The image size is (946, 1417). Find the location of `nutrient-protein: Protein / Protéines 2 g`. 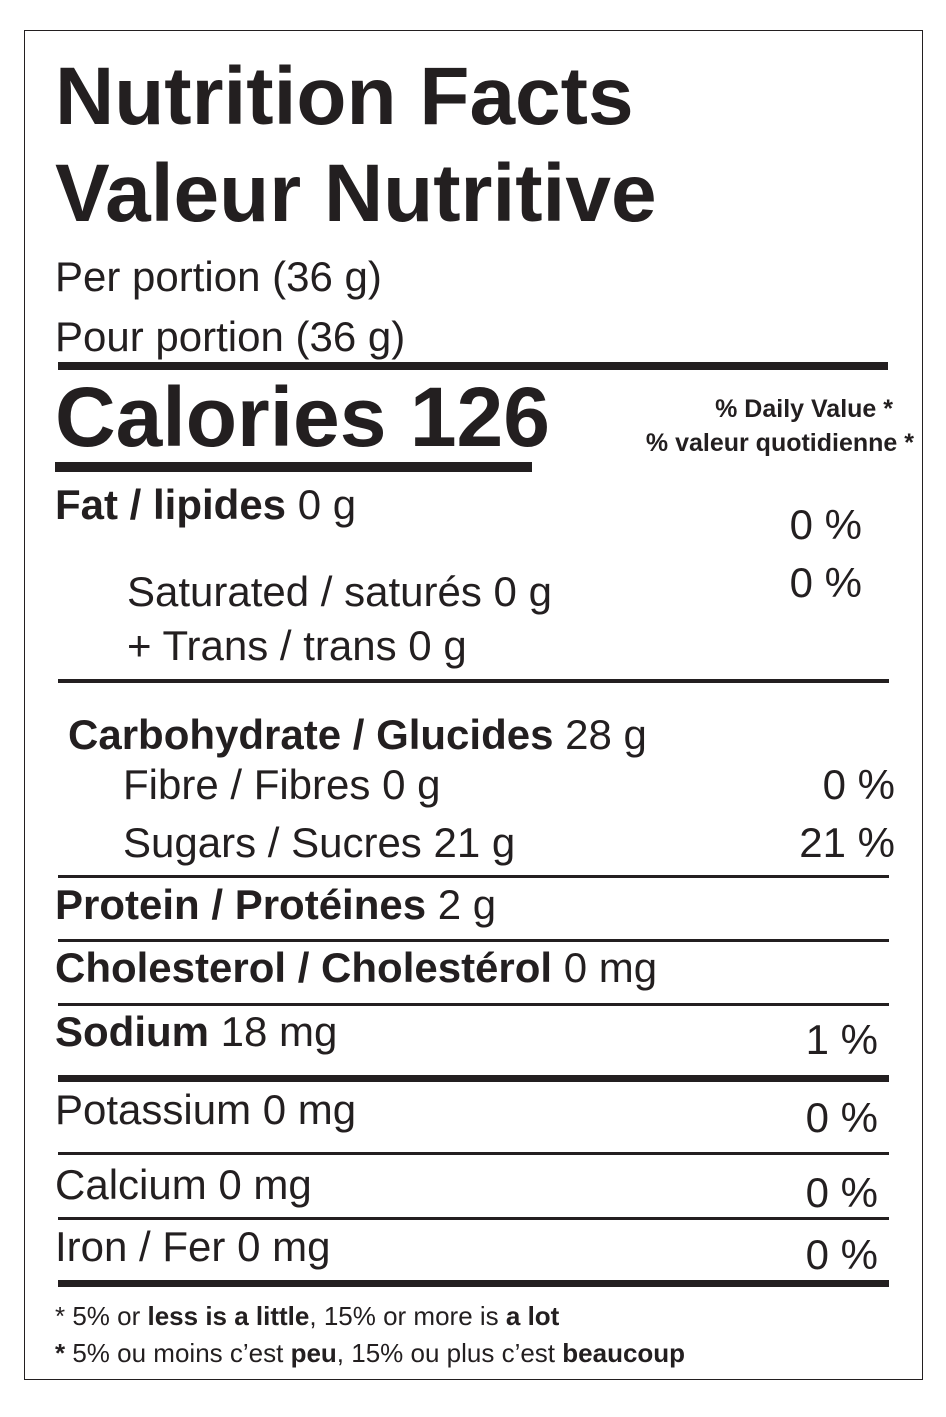

nutrient-protein: Protein / Protéines 2 g is located at coordinates (275, 905).